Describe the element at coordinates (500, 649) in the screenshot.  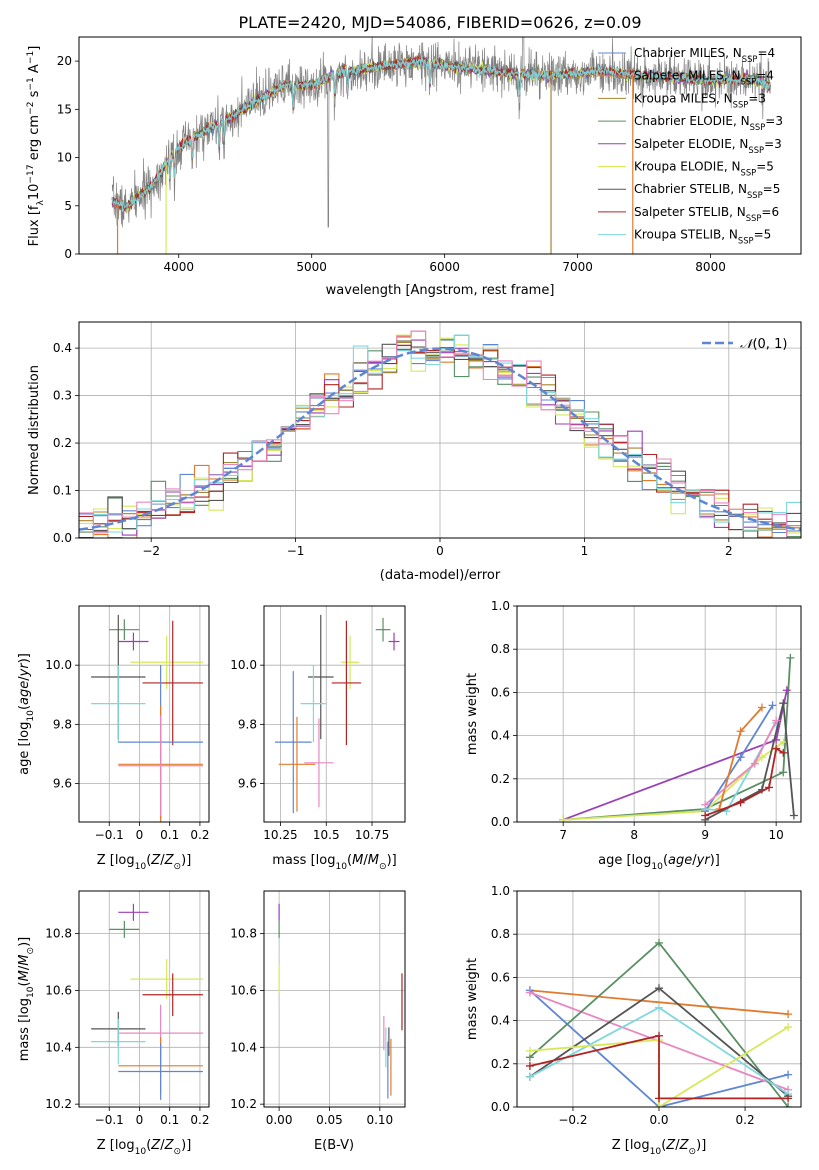
I see `y-tick-label: 0.8` at that location.